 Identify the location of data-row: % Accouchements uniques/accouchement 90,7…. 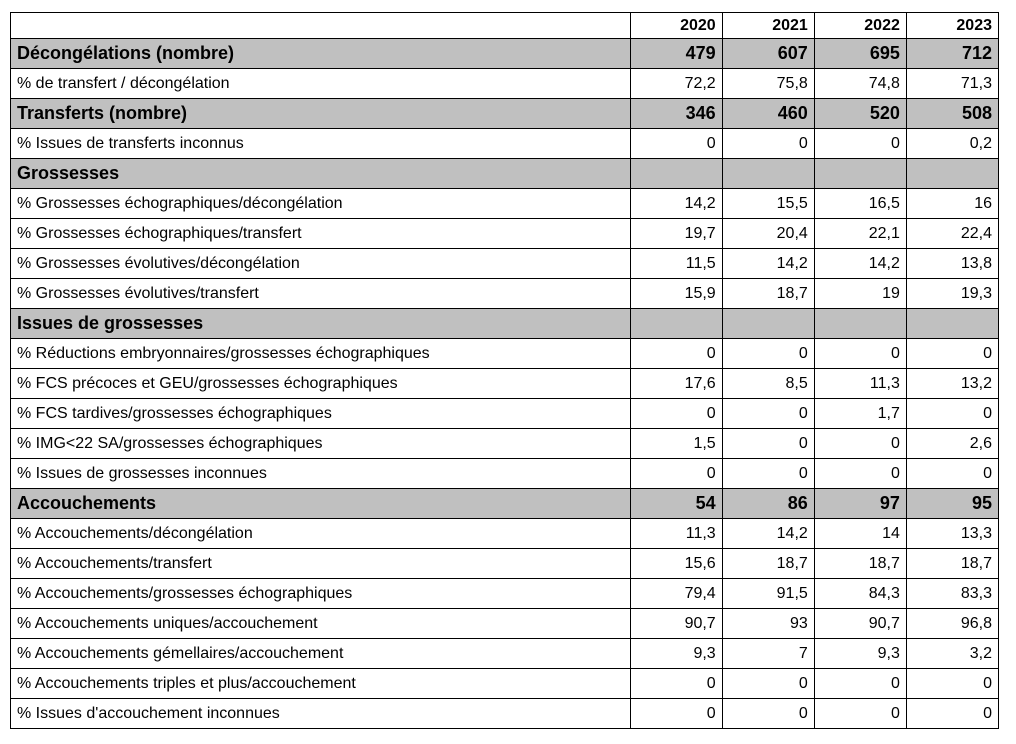
(505, 623).